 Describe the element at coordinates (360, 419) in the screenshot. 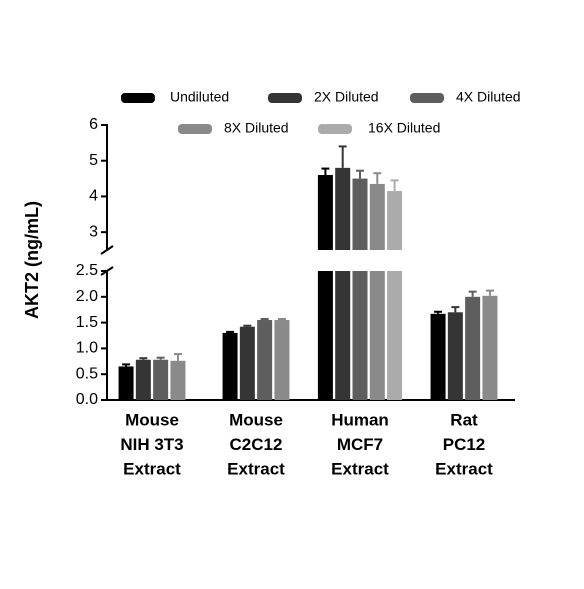

I see `x-tick-label: Human` at that location.